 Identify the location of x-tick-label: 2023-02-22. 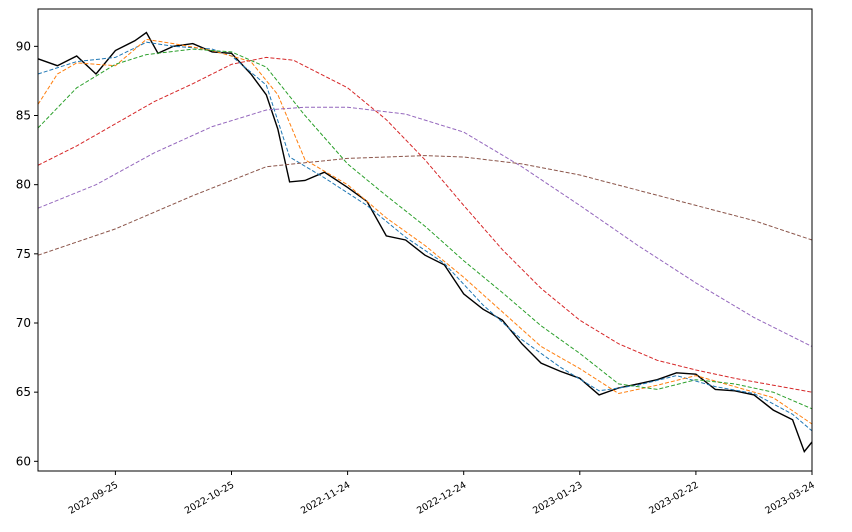
(673, 498).